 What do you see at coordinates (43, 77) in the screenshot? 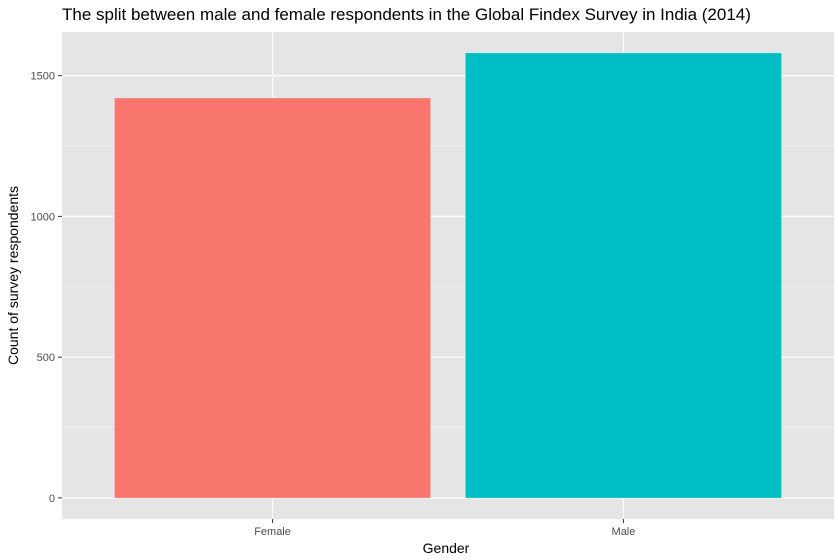
I see `y-tick-label: 1500` at bounding box center [43, 77].